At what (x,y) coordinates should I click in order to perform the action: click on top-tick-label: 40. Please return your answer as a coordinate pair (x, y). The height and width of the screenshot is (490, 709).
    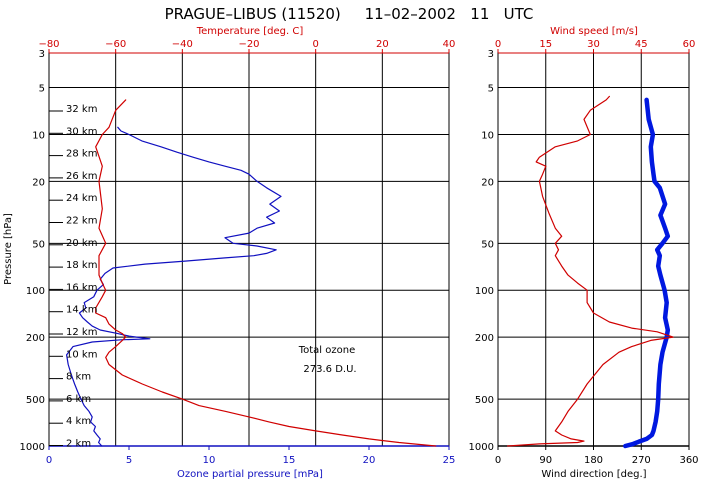
    Looking at the image, I should click on (449, 44).